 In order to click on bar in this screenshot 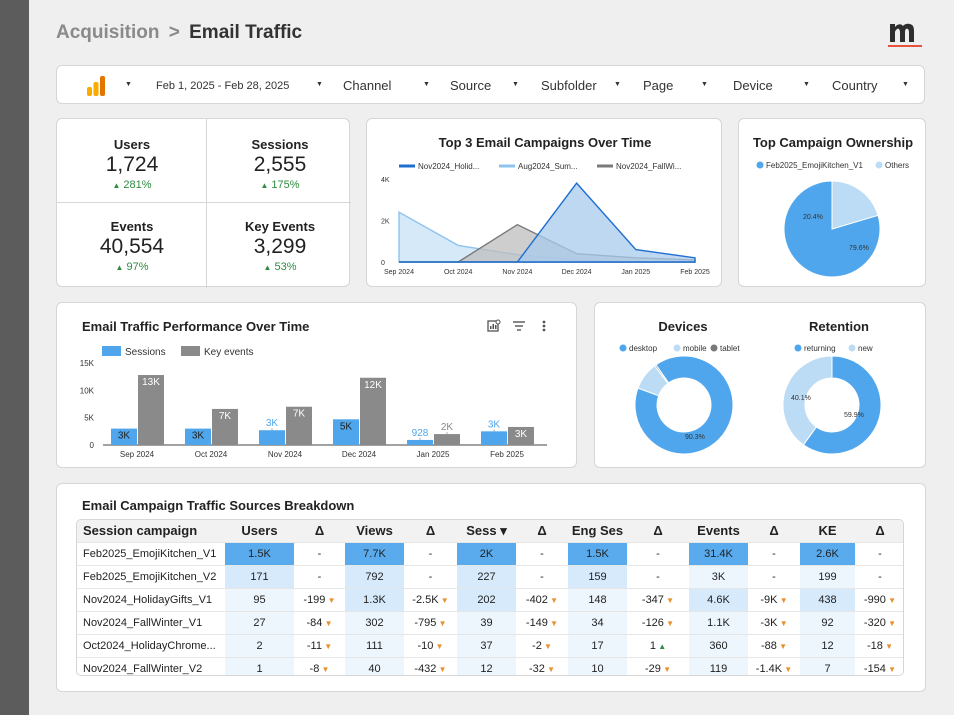, I will do `click(299, 425)`.